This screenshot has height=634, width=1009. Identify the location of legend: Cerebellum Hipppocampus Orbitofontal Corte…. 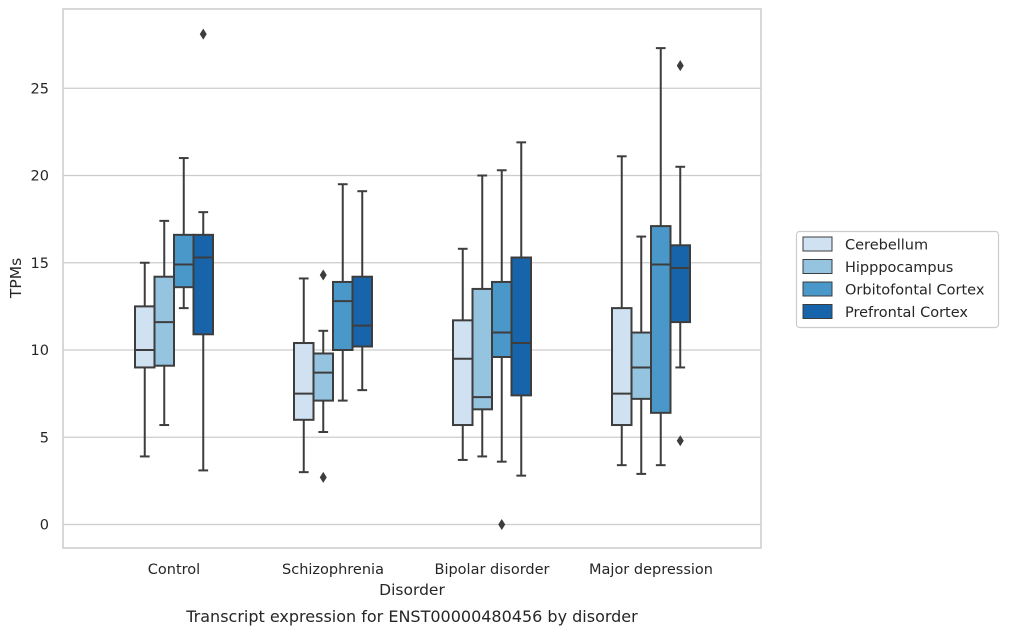
(897, 279).